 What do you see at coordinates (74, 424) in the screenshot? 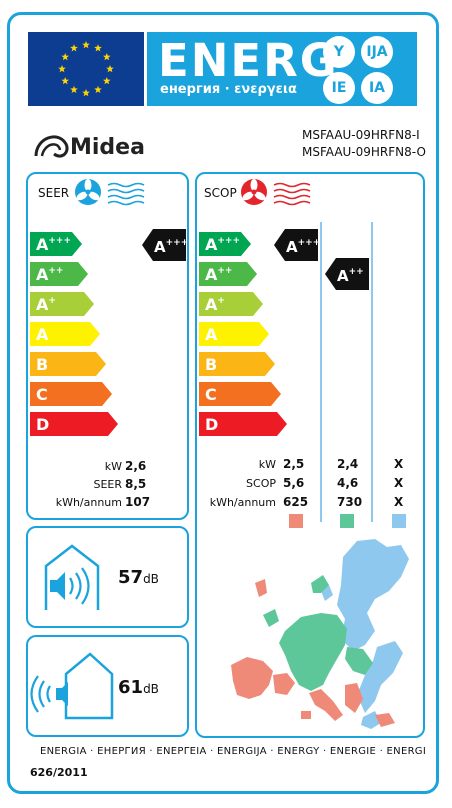
I see `seer-class-6: D` at bounding box center [74, 424].